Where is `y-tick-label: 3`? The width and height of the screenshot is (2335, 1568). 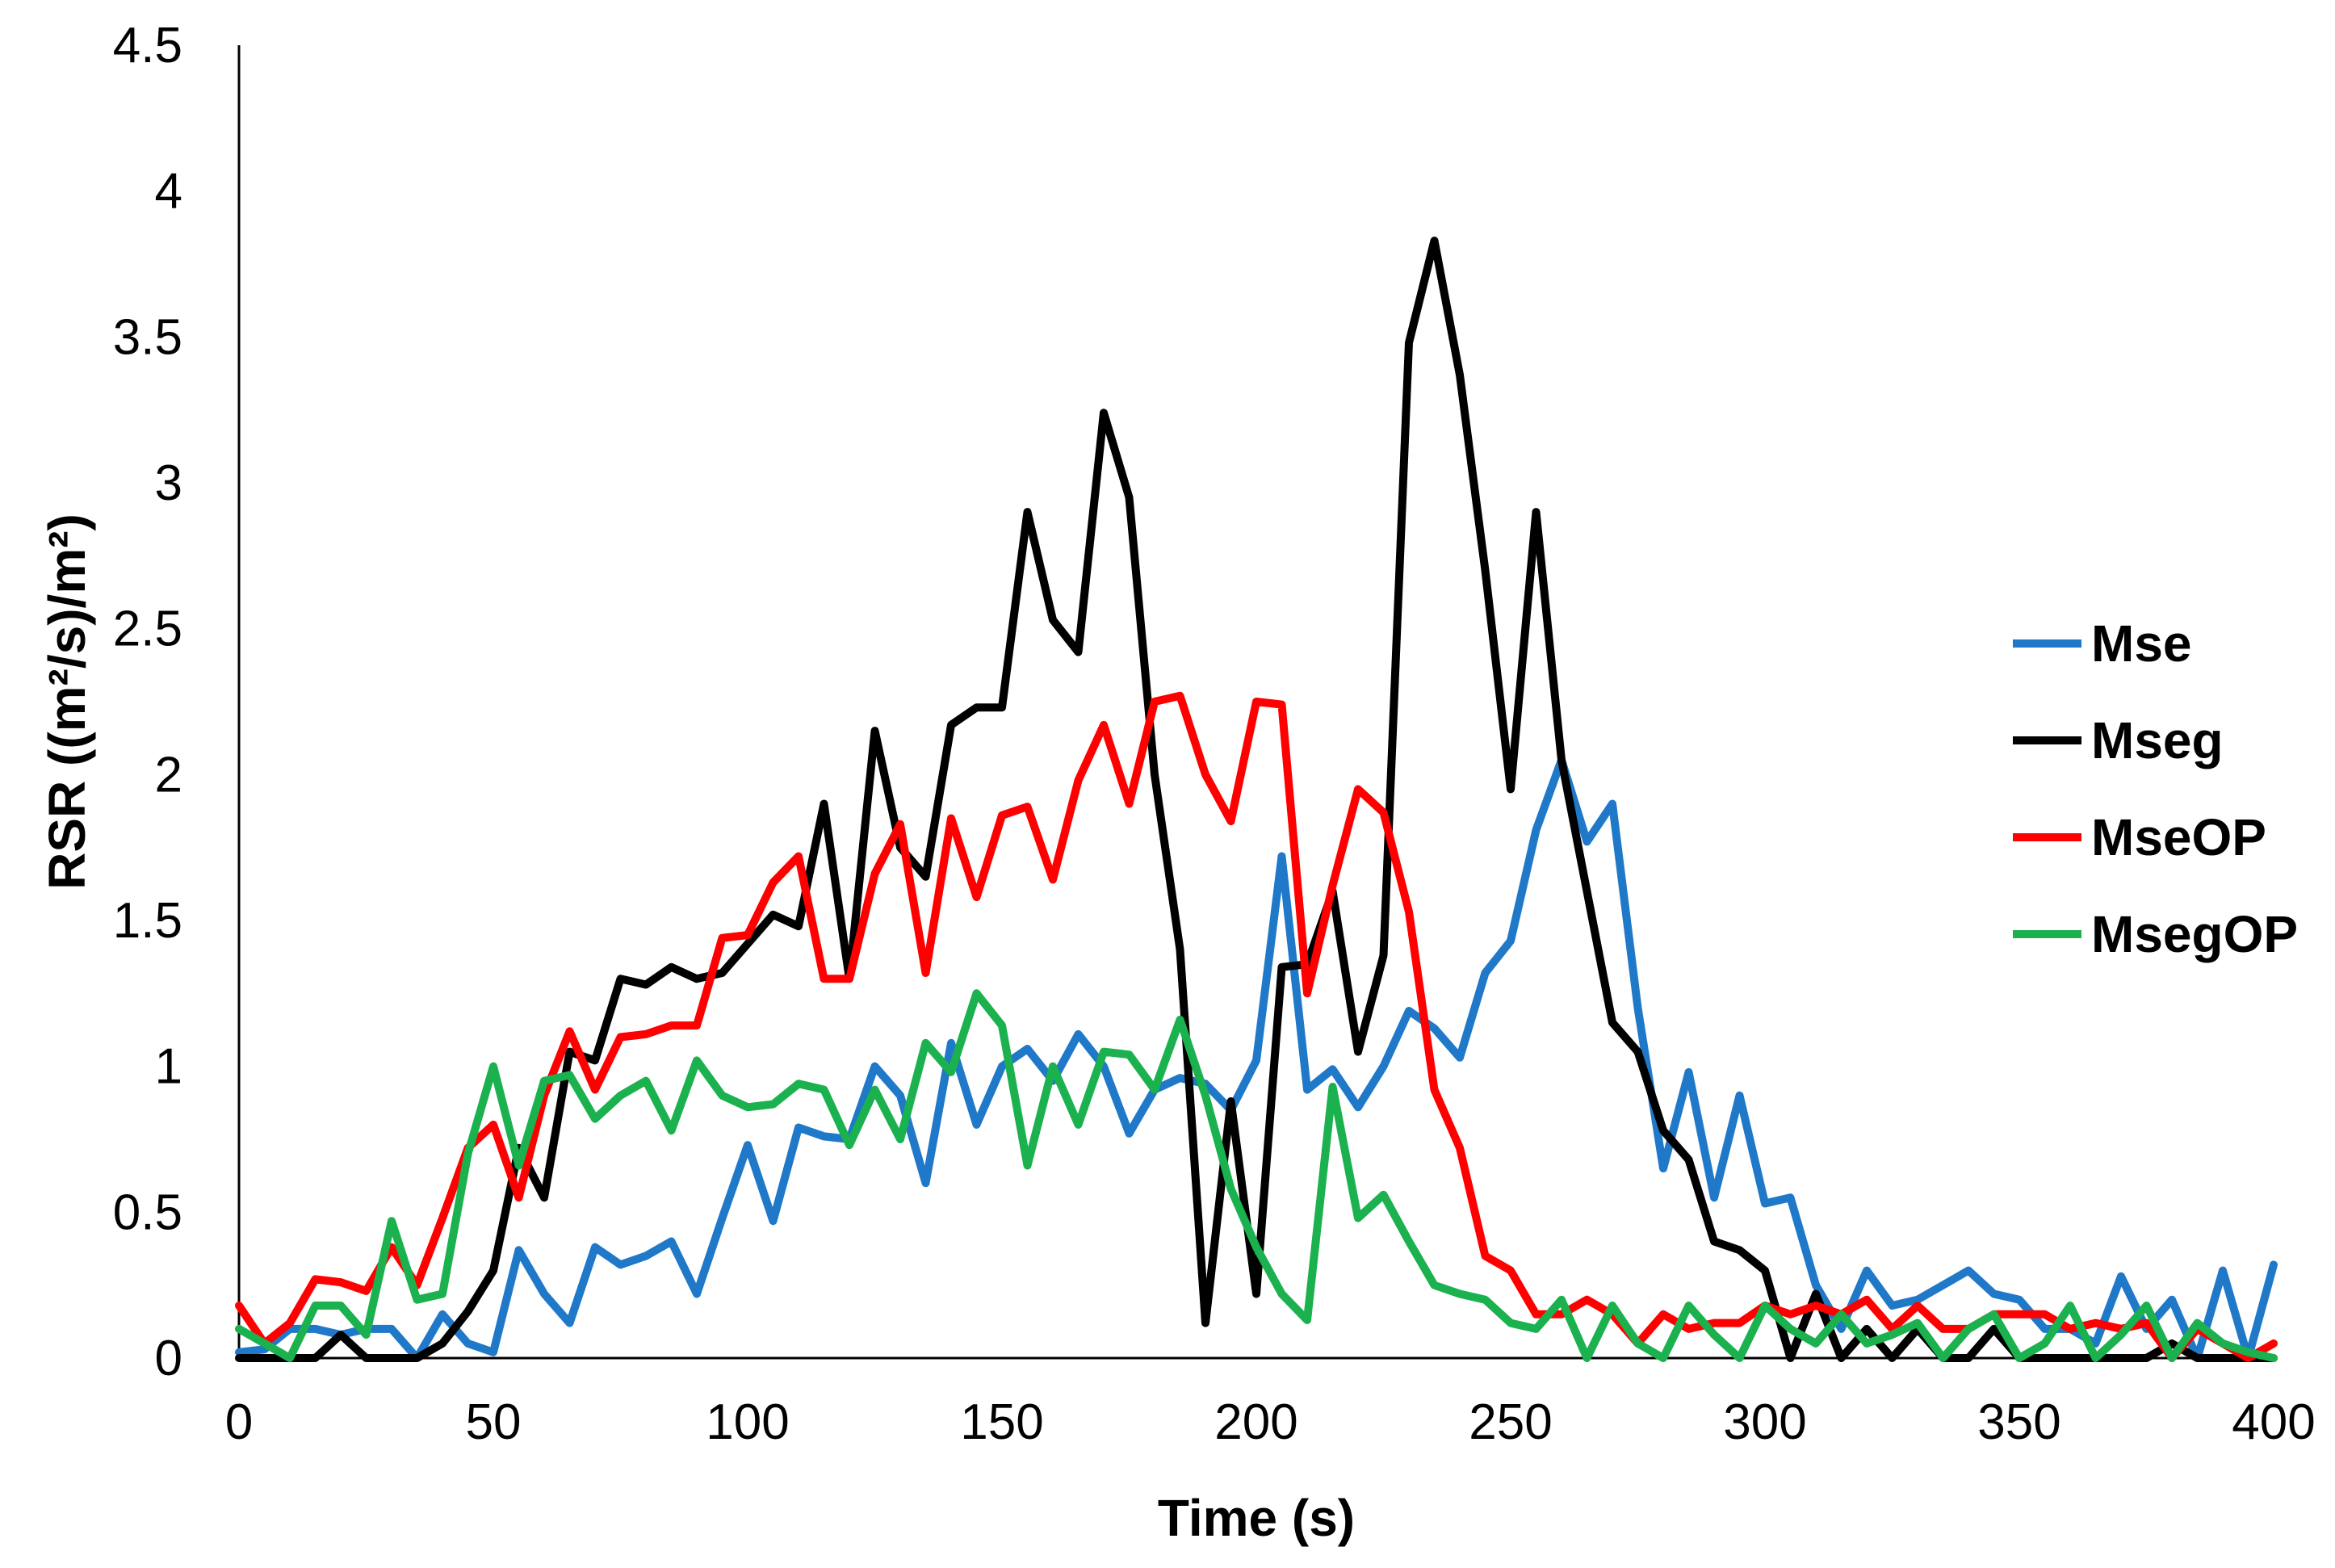
y-tick-label: 3 is located at coordinates (168, 483).